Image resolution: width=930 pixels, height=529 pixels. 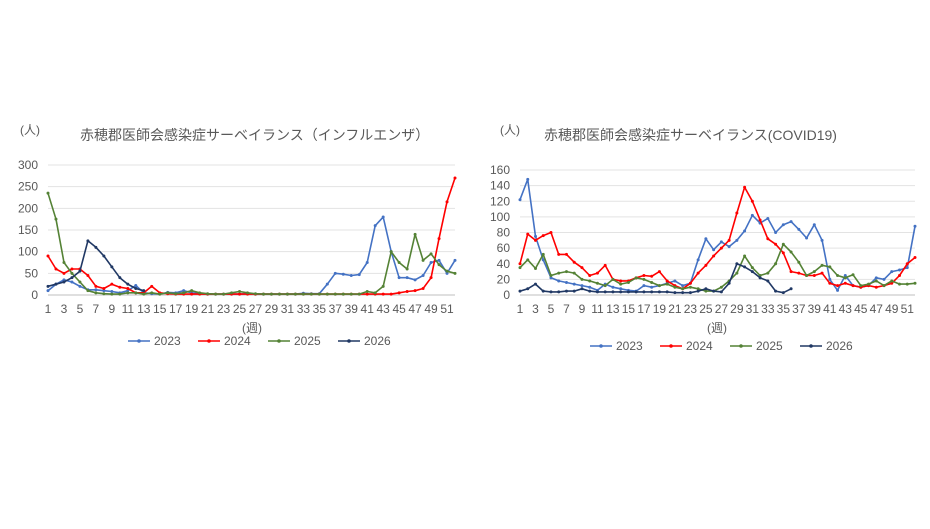 I want to click on y-tick-label: 40, so click(x=504, y=264).